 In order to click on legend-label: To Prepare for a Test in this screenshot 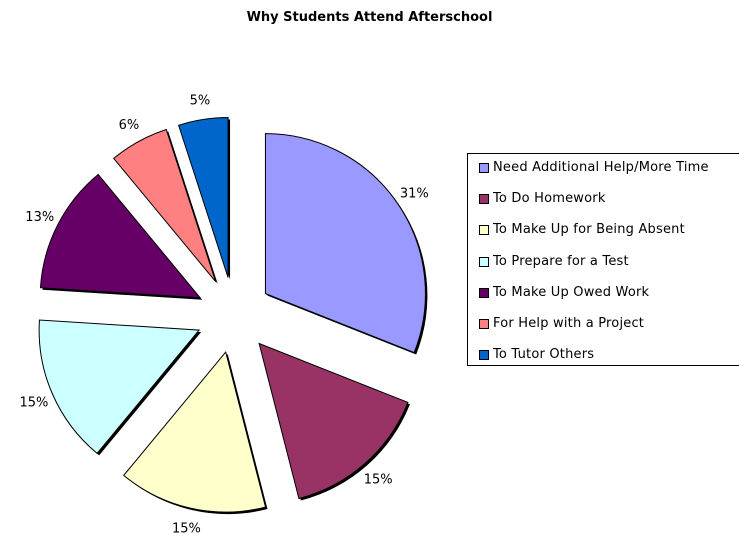, I will do `click(561, 261)`.